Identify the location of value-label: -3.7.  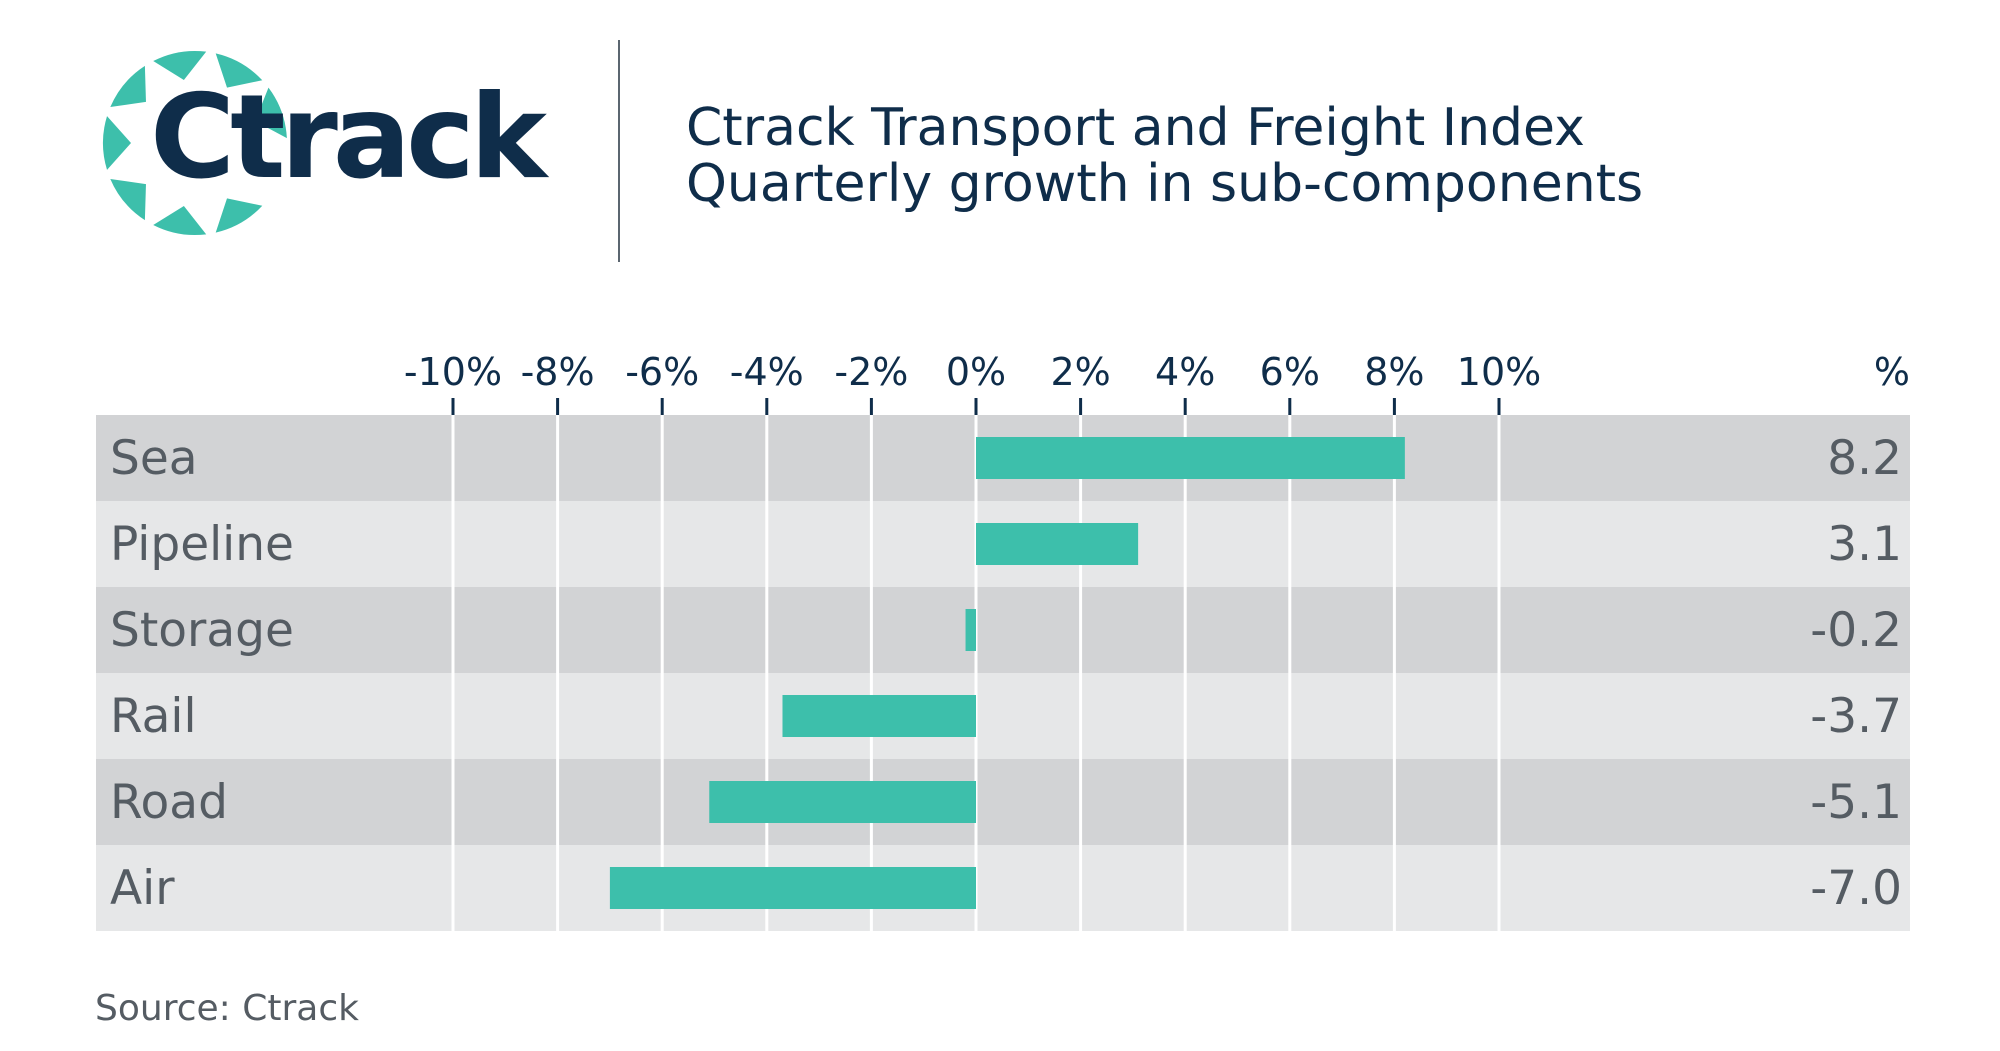
(1856, 716).